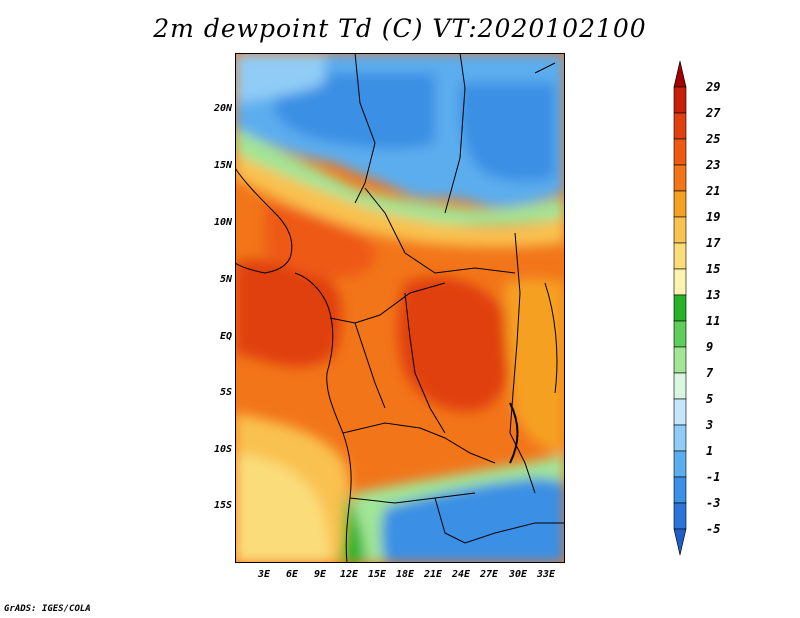 The image size is (800, 618). Describe the element at coordinates (713, 477) in the screenshot. I see `colorbar-label: -1` at that location.